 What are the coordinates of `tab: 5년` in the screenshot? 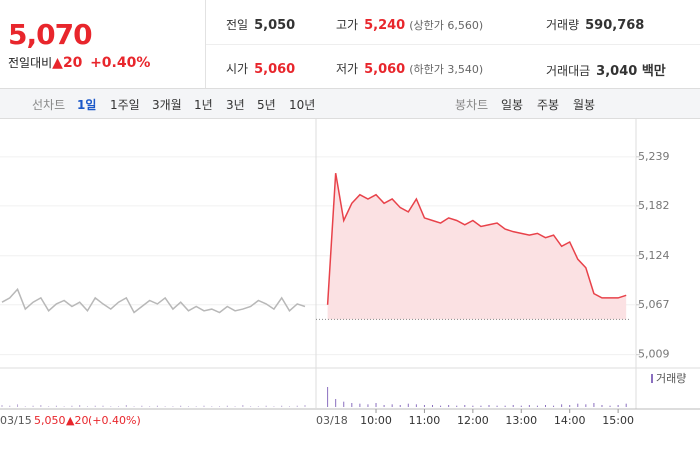 It's located at (266, 105).